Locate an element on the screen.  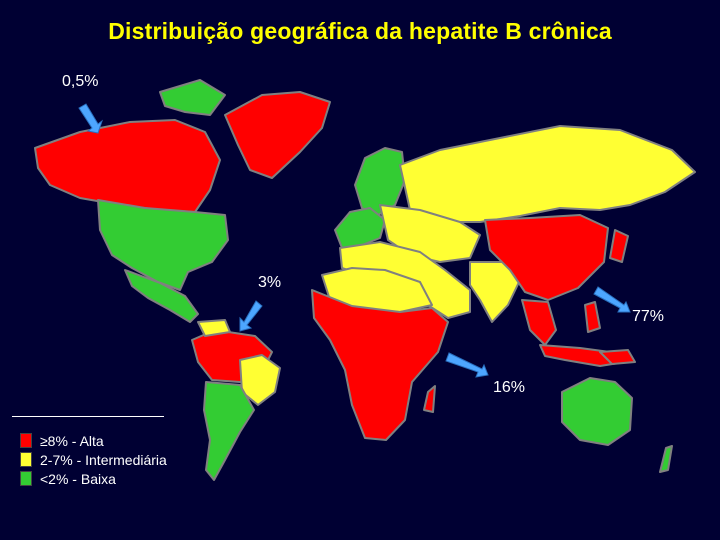
region-china is located at coordinates (546, 257).